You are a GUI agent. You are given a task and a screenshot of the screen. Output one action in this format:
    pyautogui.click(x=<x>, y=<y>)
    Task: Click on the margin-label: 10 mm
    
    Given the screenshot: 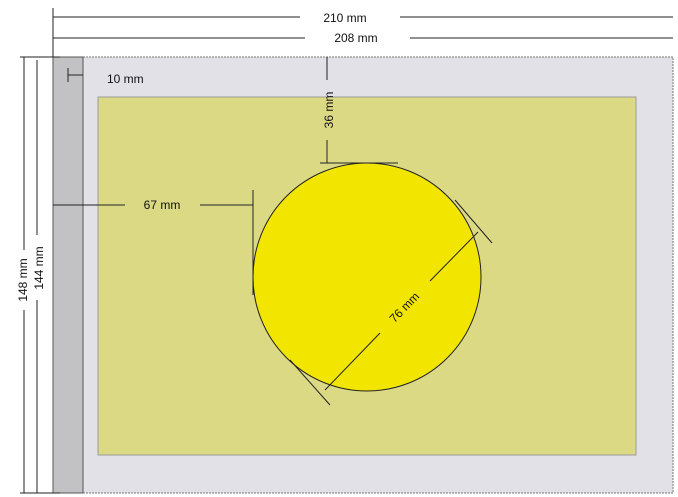 What is the action you would take?
    pyautogui.click(x=125, y=79)
    